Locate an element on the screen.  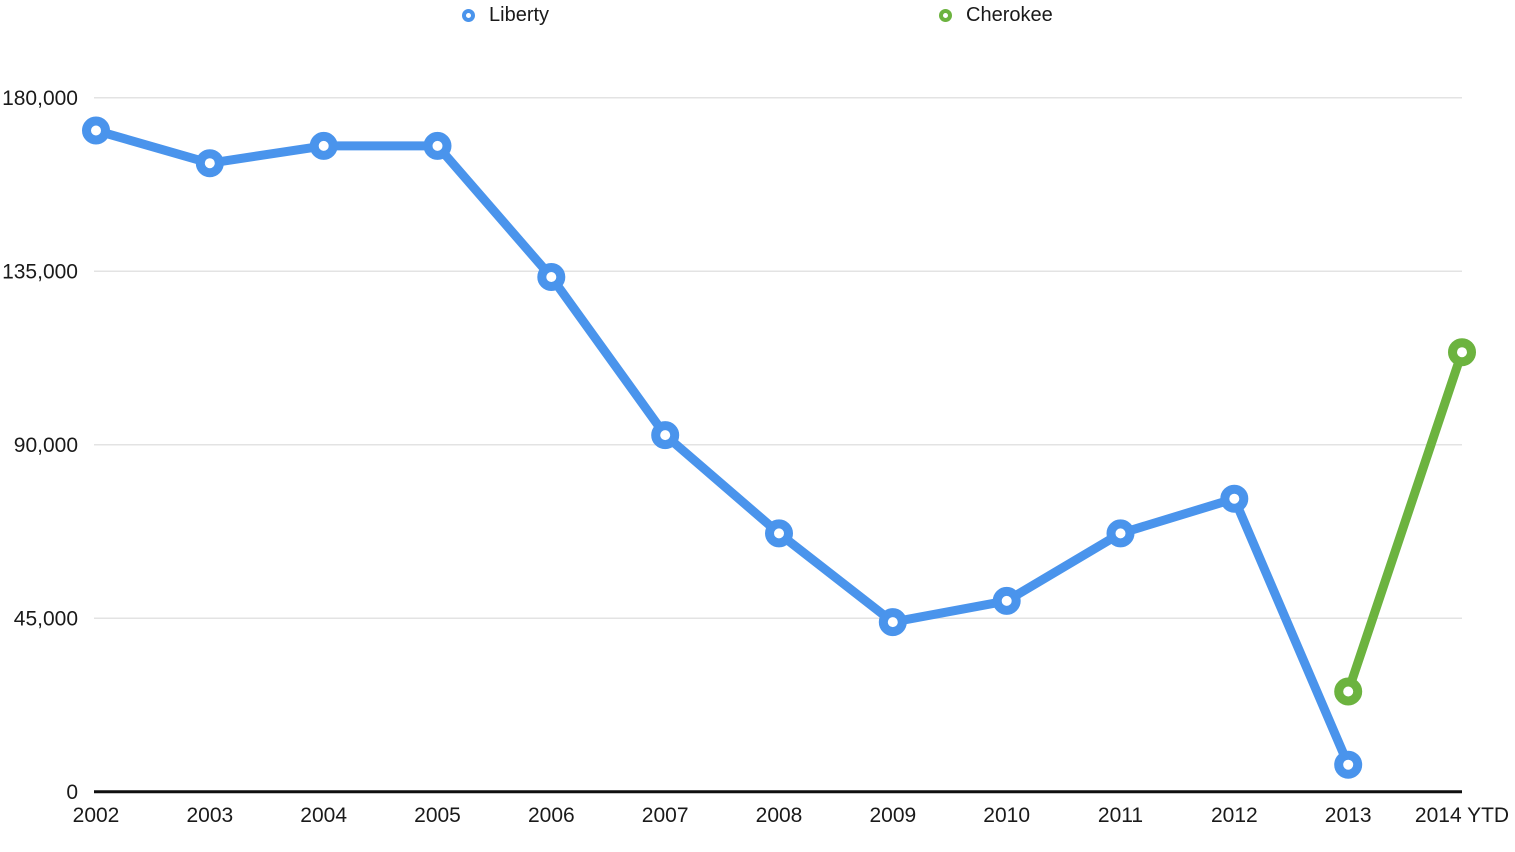
x-tick-label: 2005 is located at coordinates (437, 815).